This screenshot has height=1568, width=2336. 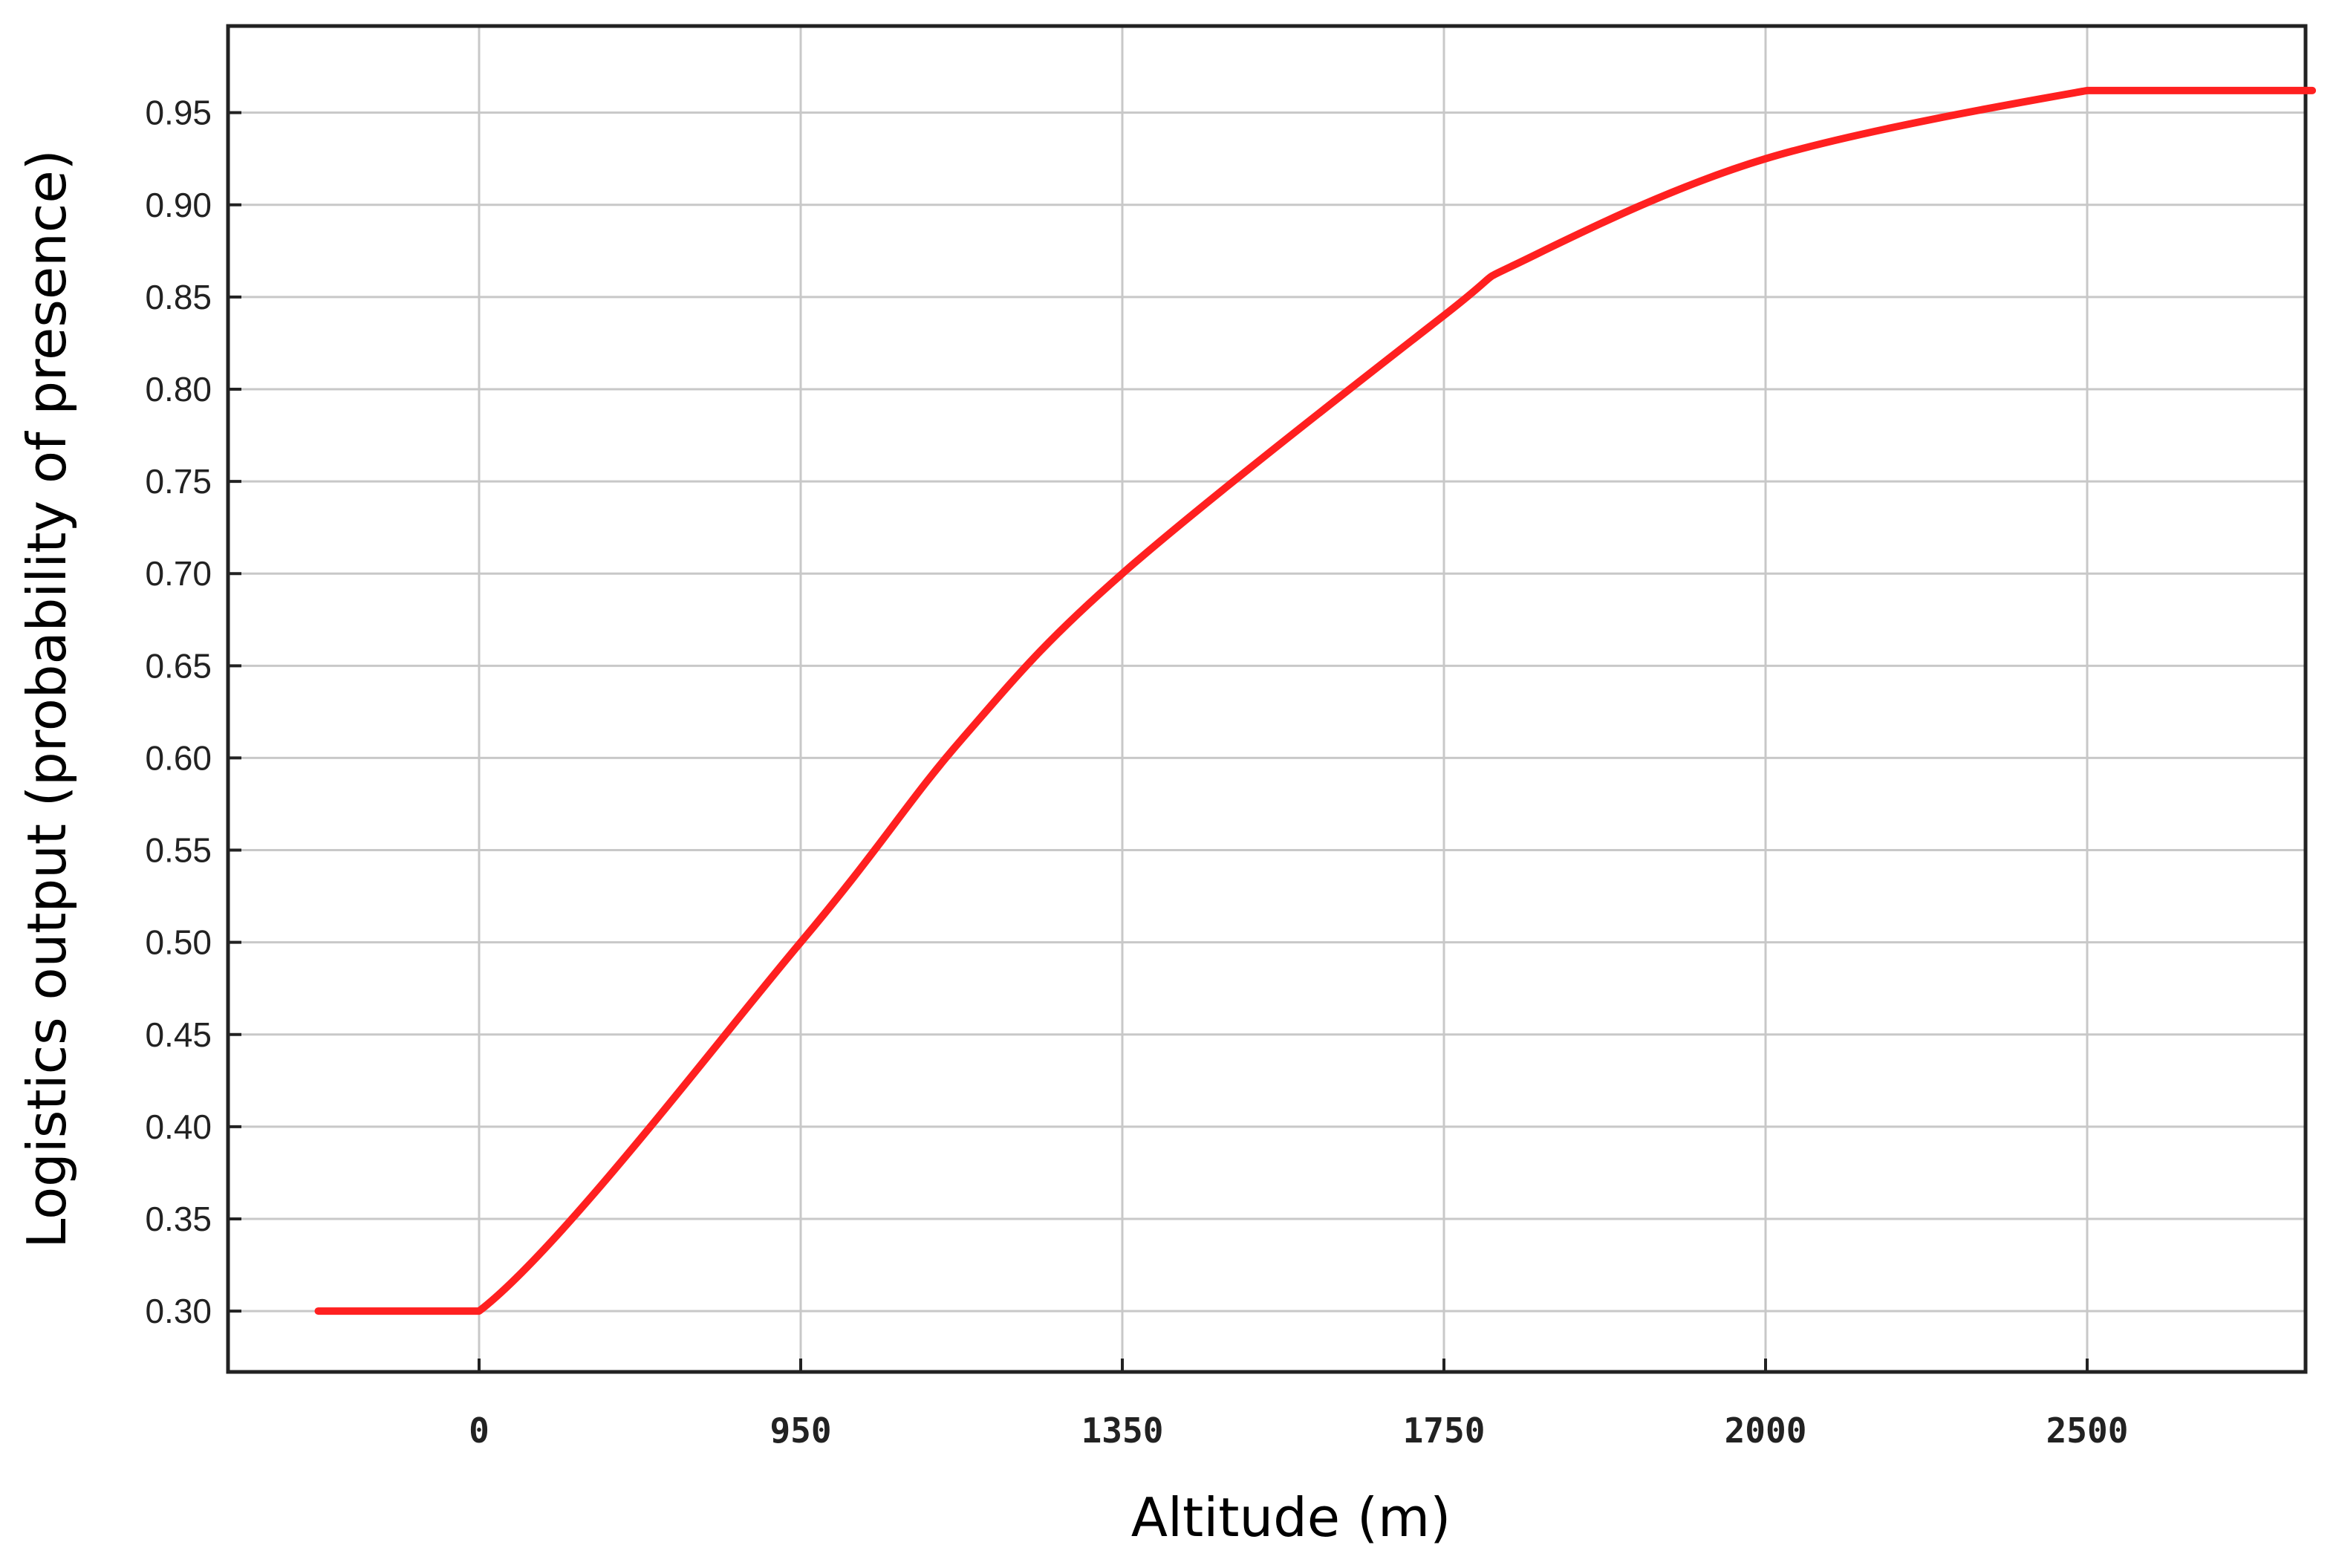 I want to click on y-tick-label: 0.95, so click(x=178, y=113).